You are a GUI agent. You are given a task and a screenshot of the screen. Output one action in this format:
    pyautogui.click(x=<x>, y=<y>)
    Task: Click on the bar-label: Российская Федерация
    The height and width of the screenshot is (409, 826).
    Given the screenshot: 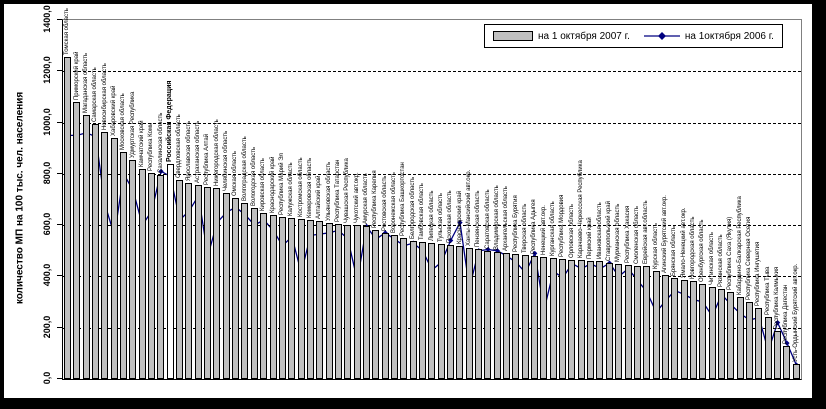 What is the action you would take?
    pyautogui.click(x=169, y=121)
    